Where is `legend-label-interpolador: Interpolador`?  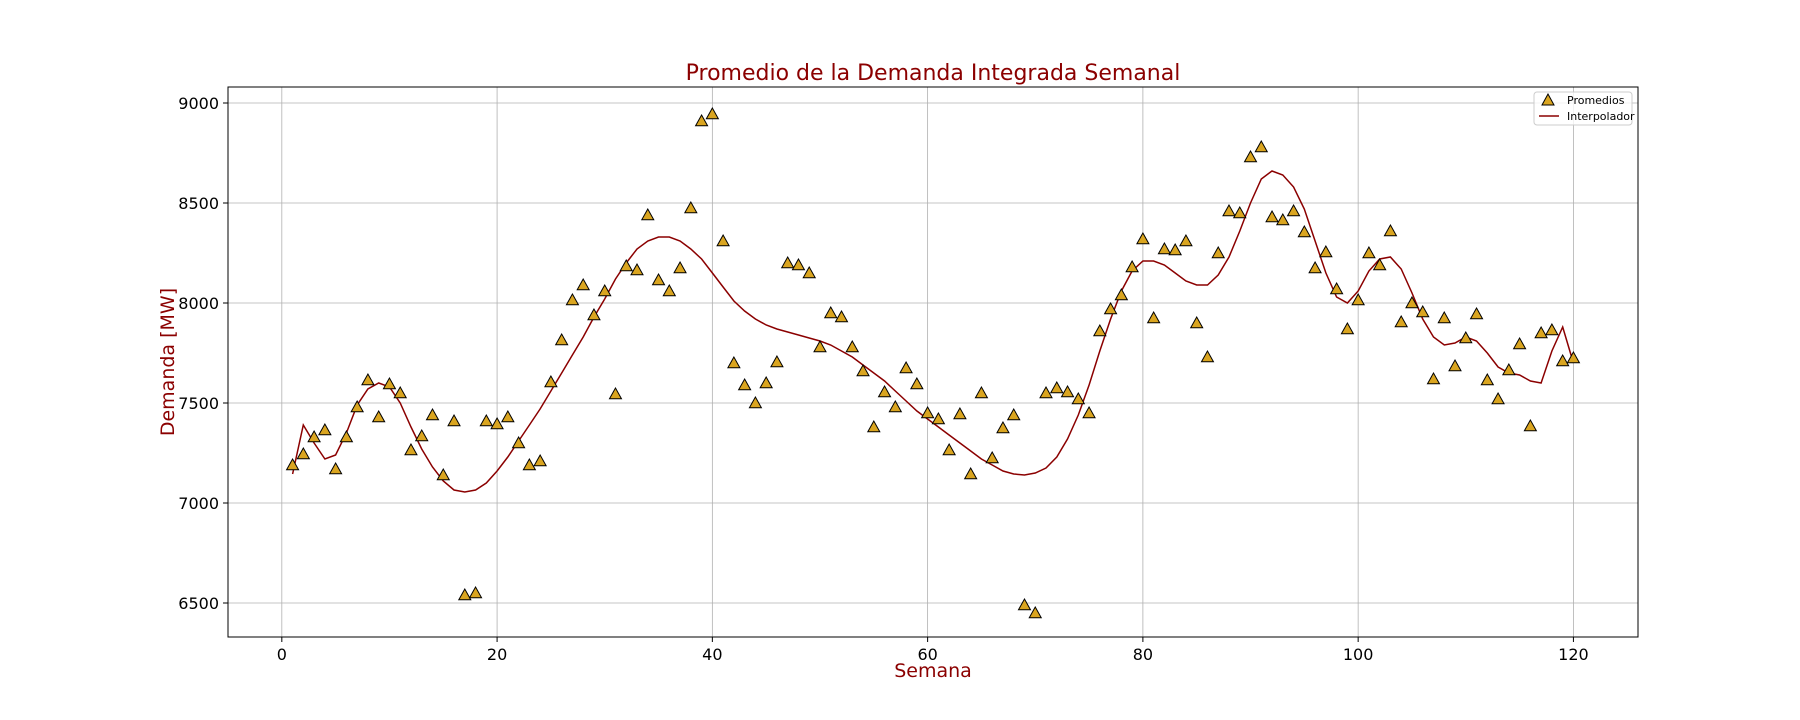 legend-label-interpolador: Interpolador is located at coordinates (1601, 116).